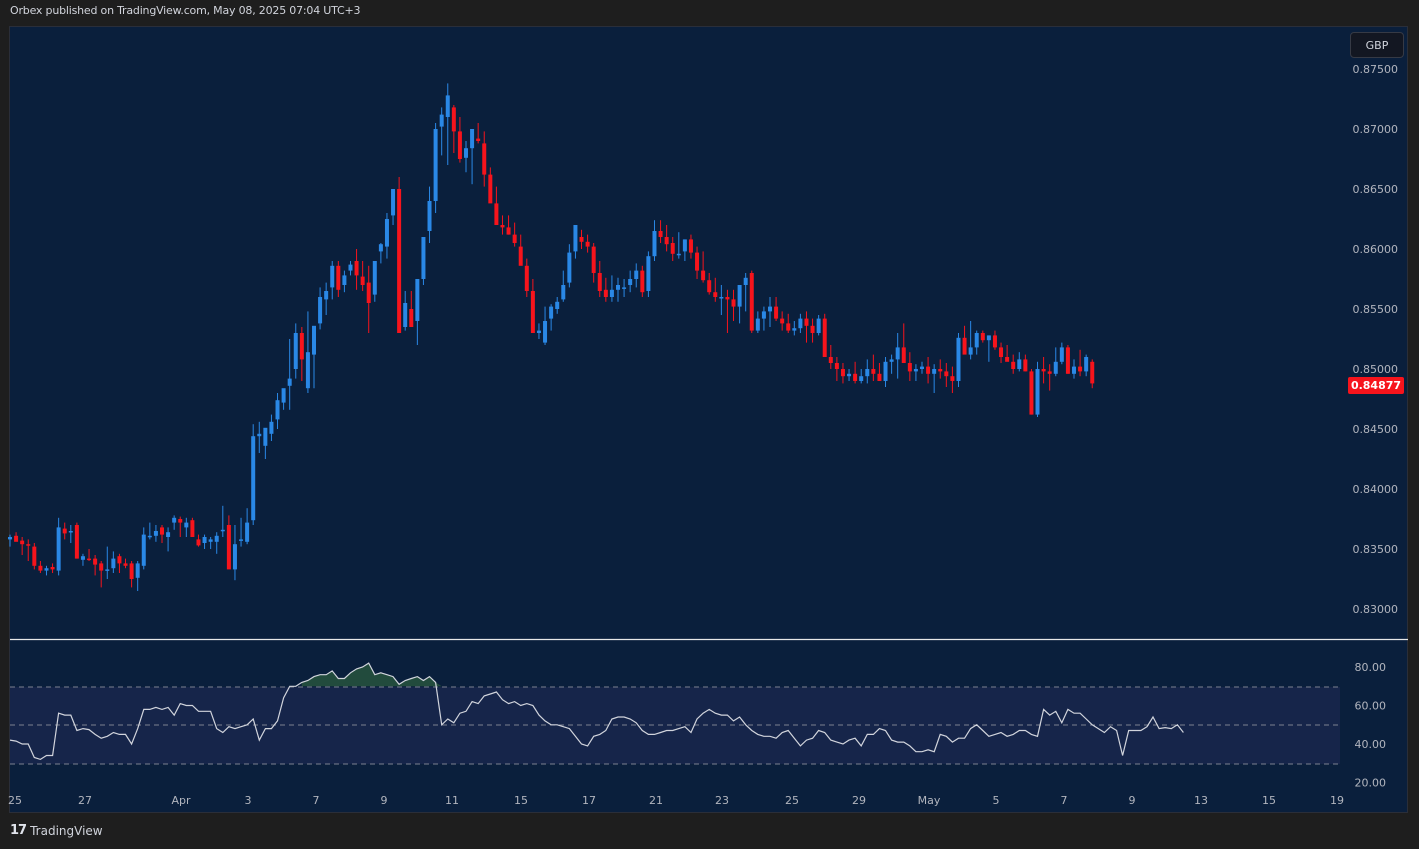 This screenshot has height=849, width=1419. I want to click on rsi-pane, so click(674, 713).